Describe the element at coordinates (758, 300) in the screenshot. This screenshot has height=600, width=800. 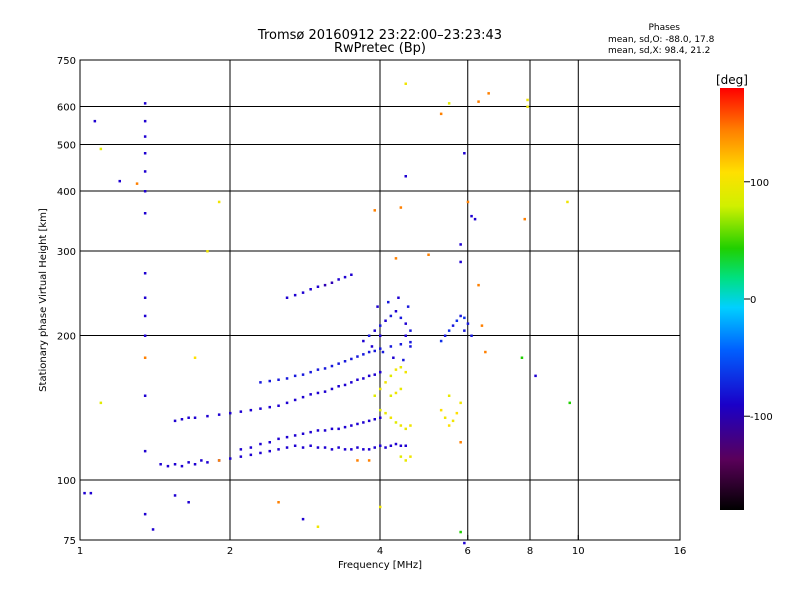
I see `colorbar-ticks: -100 0 100` at that location.